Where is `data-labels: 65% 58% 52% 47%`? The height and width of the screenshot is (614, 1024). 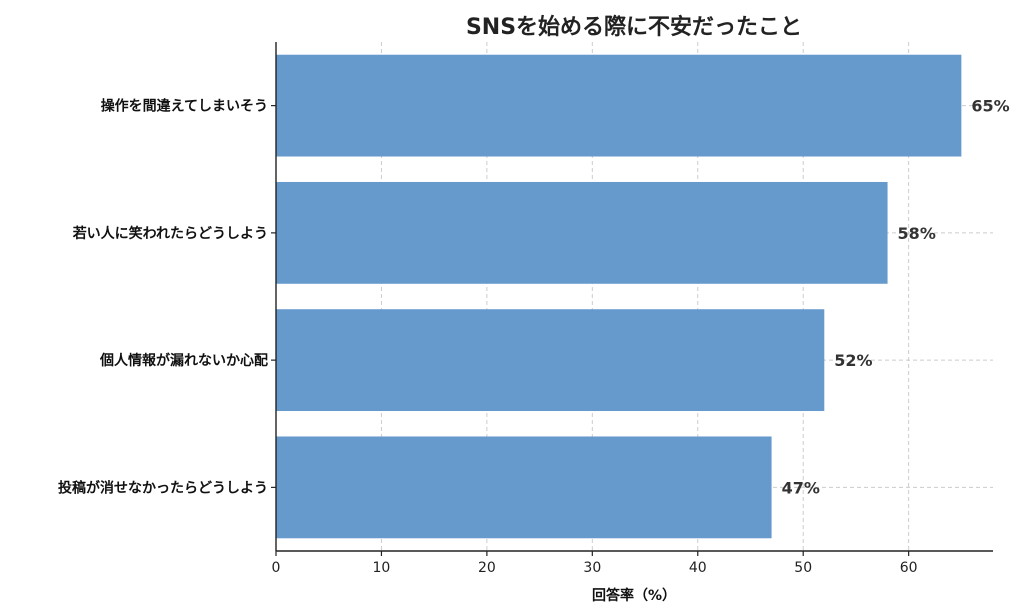
data-labels: 65% 58% 52% 47% is located at coordinates (896, 297).